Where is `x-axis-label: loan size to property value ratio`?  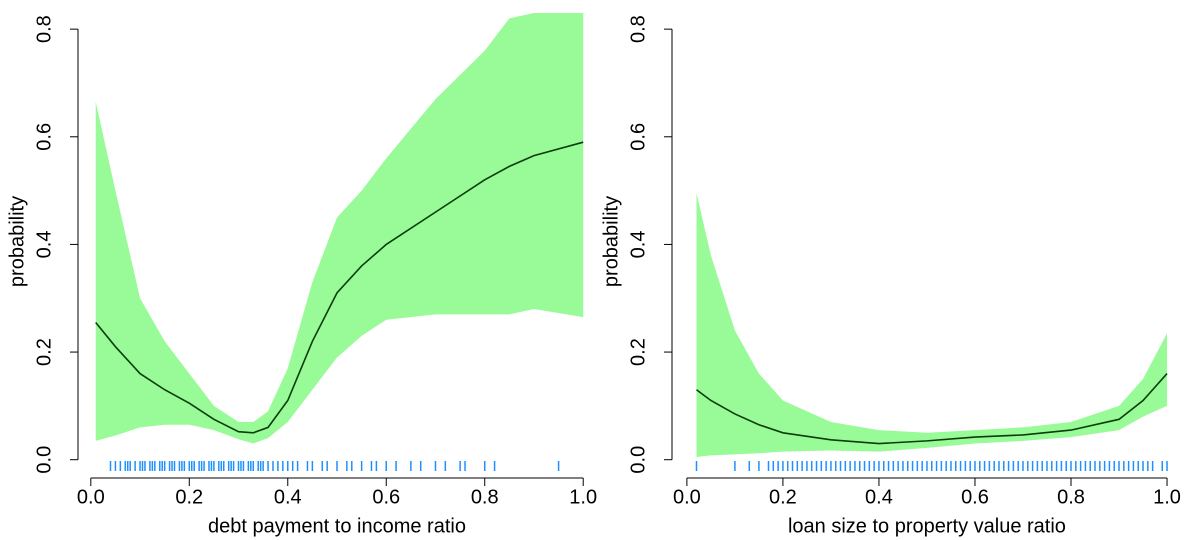 x-axis-label: loan size to property value ratio is located at coordinates (927, 526).